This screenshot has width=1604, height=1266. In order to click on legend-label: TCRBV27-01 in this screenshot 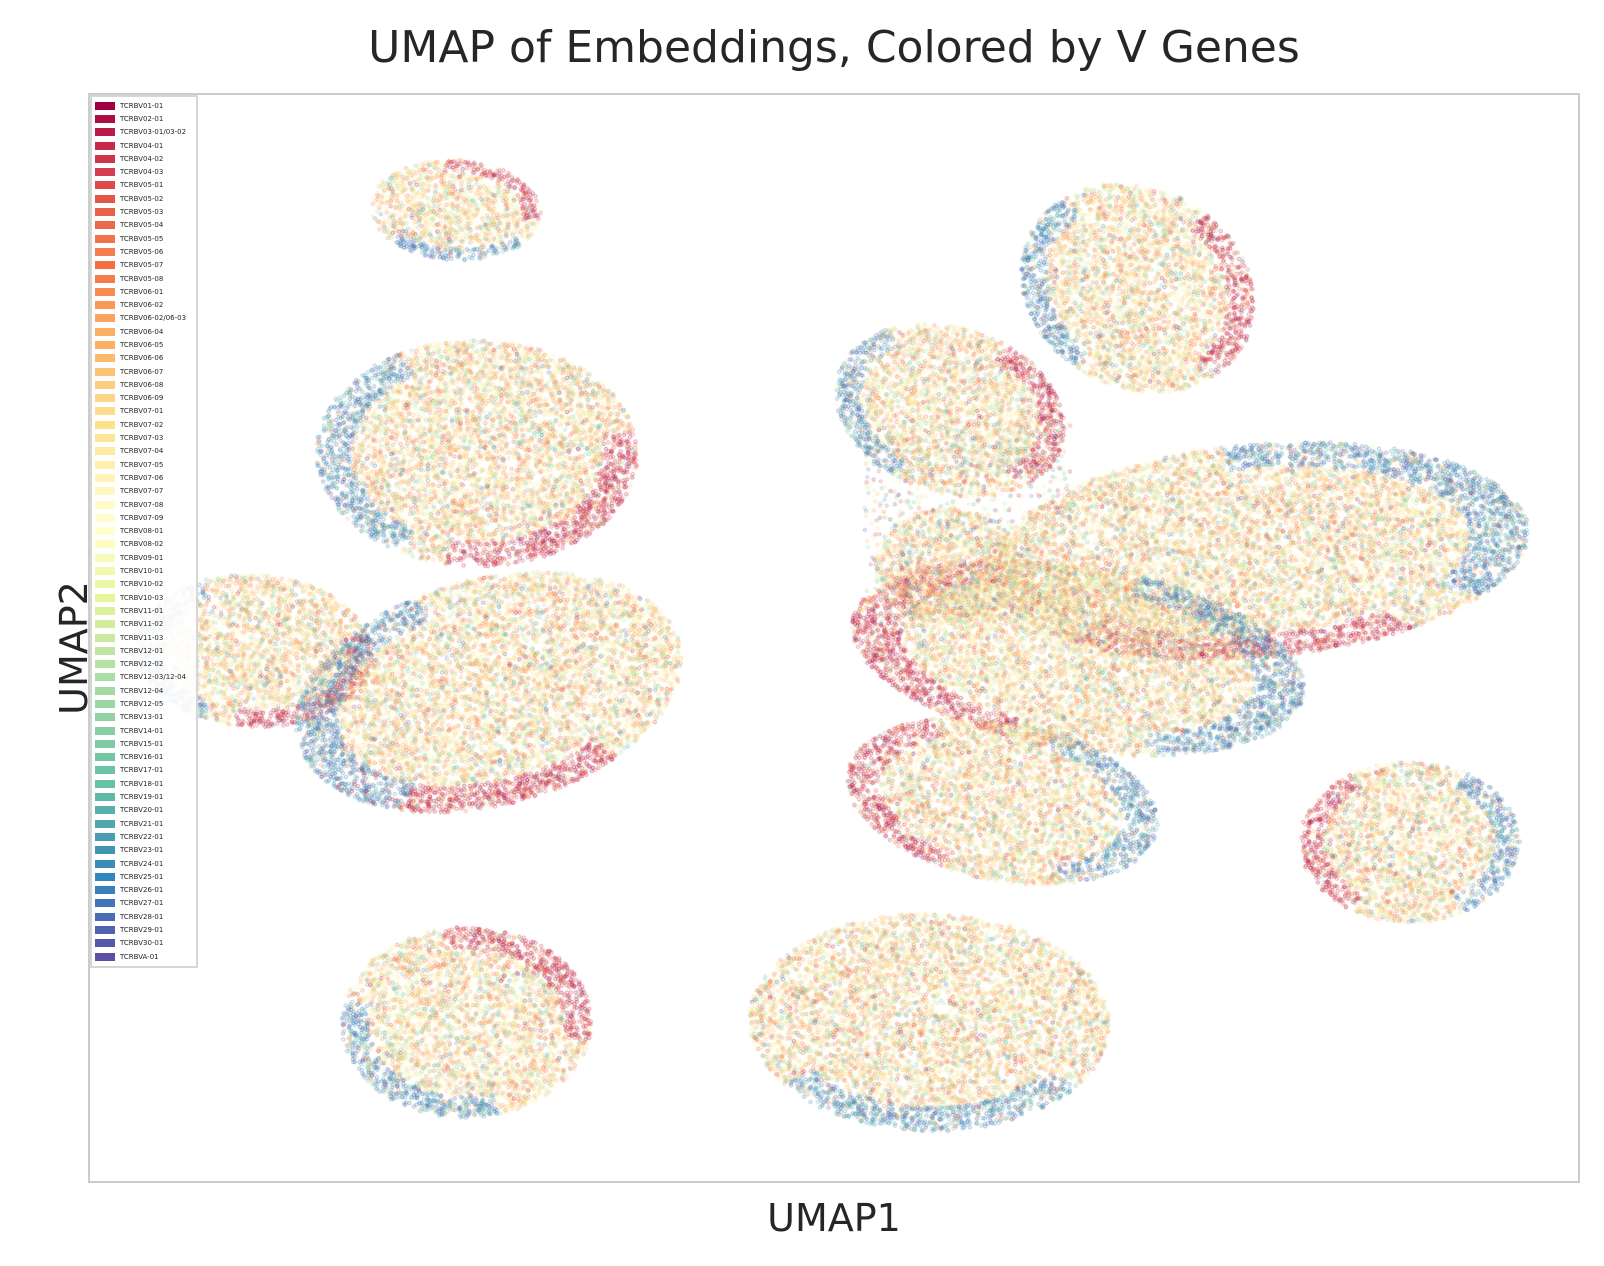, I will do `click(142, 903)`.